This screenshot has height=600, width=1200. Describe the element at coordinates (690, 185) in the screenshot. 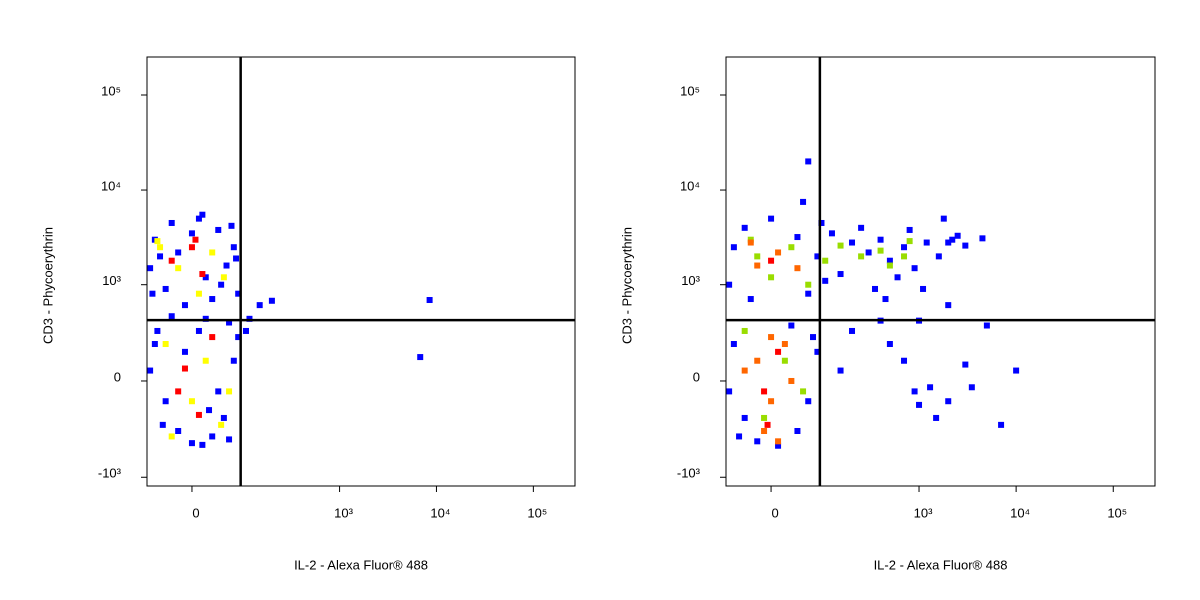

I see `y-tick-label: 10⁴` at that location.